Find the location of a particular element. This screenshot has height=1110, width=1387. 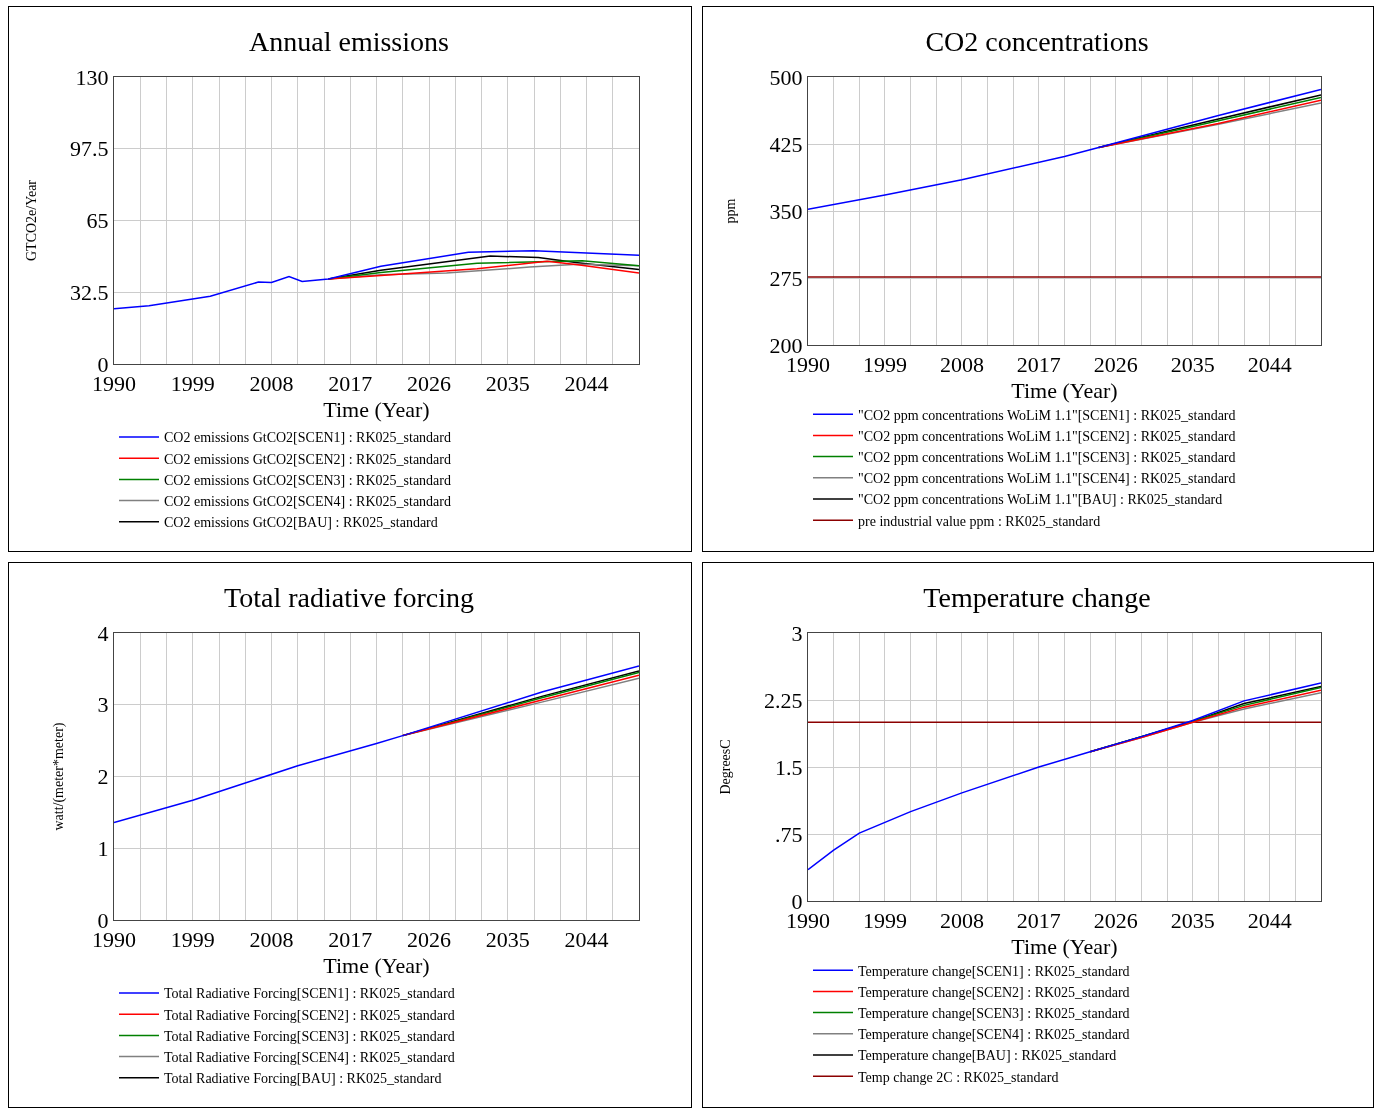

legend-label: Temp change 2C : RK025_standard is located at coordinates (958, 1077).